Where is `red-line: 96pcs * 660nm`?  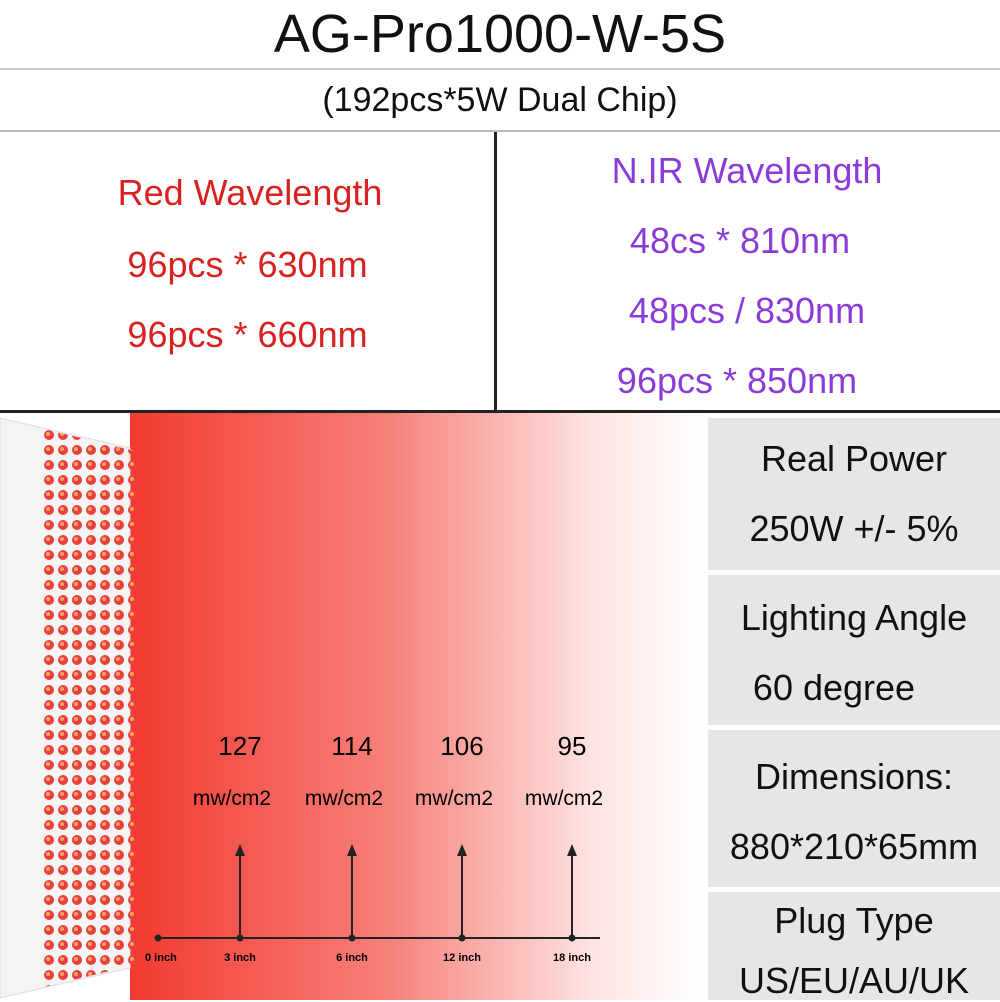 red-line: 96pcs * 660nm is located at coordinates (247, 334).